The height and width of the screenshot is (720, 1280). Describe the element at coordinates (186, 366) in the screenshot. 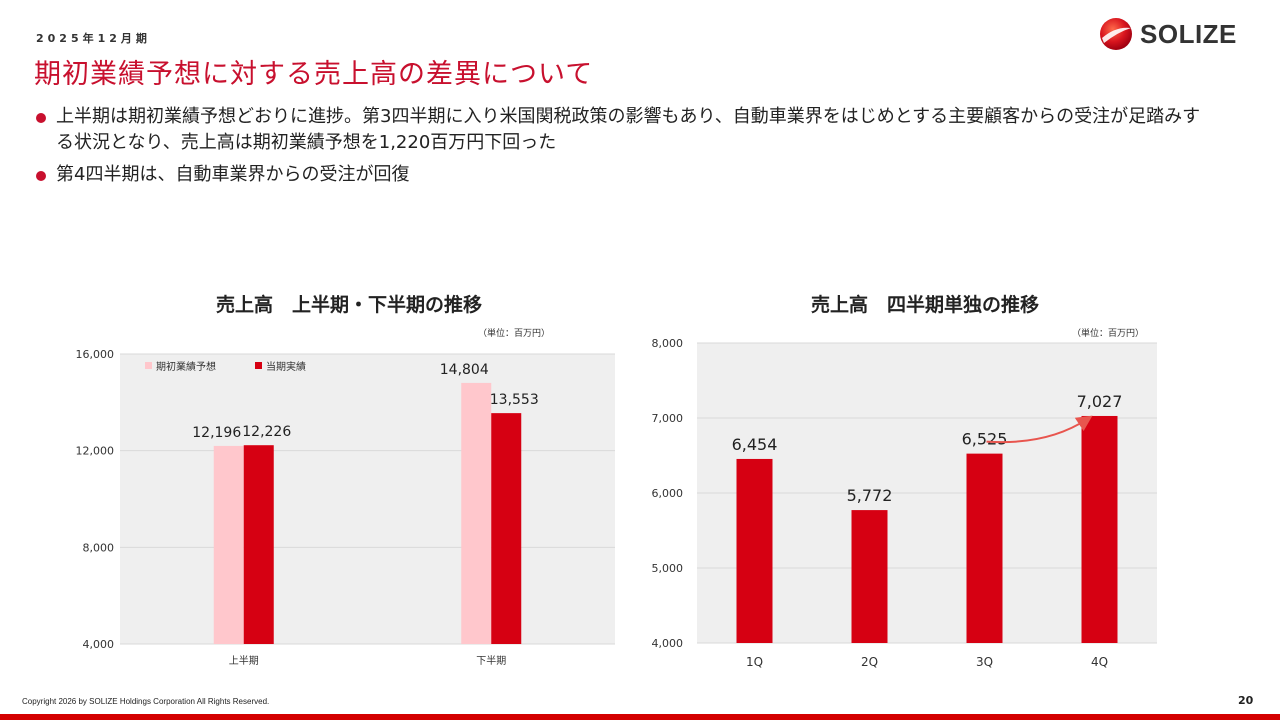

I see `legend-label: 期初業績予想` at that location.